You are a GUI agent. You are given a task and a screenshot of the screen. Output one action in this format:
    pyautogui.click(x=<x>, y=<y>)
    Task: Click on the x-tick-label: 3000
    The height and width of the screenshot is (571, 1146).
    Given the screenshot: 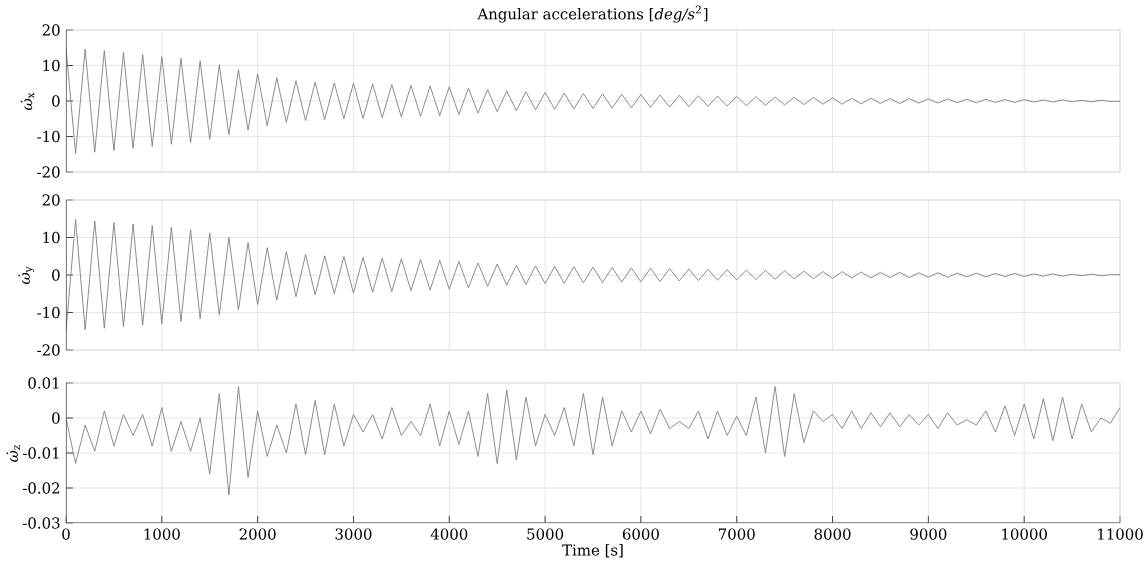 What is the action you would take?
    pyautogui.click(x=353, y=534)
    